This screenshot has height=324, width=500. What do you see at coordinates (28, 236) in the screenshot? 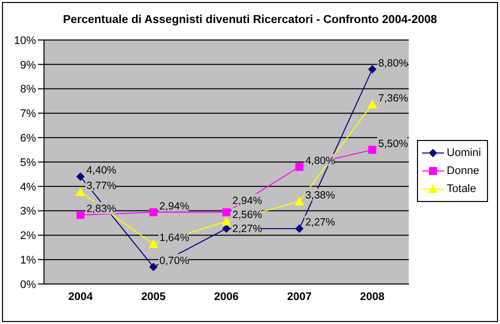
I see `y-tick-label: 2%` at bounding box center [28, 236].